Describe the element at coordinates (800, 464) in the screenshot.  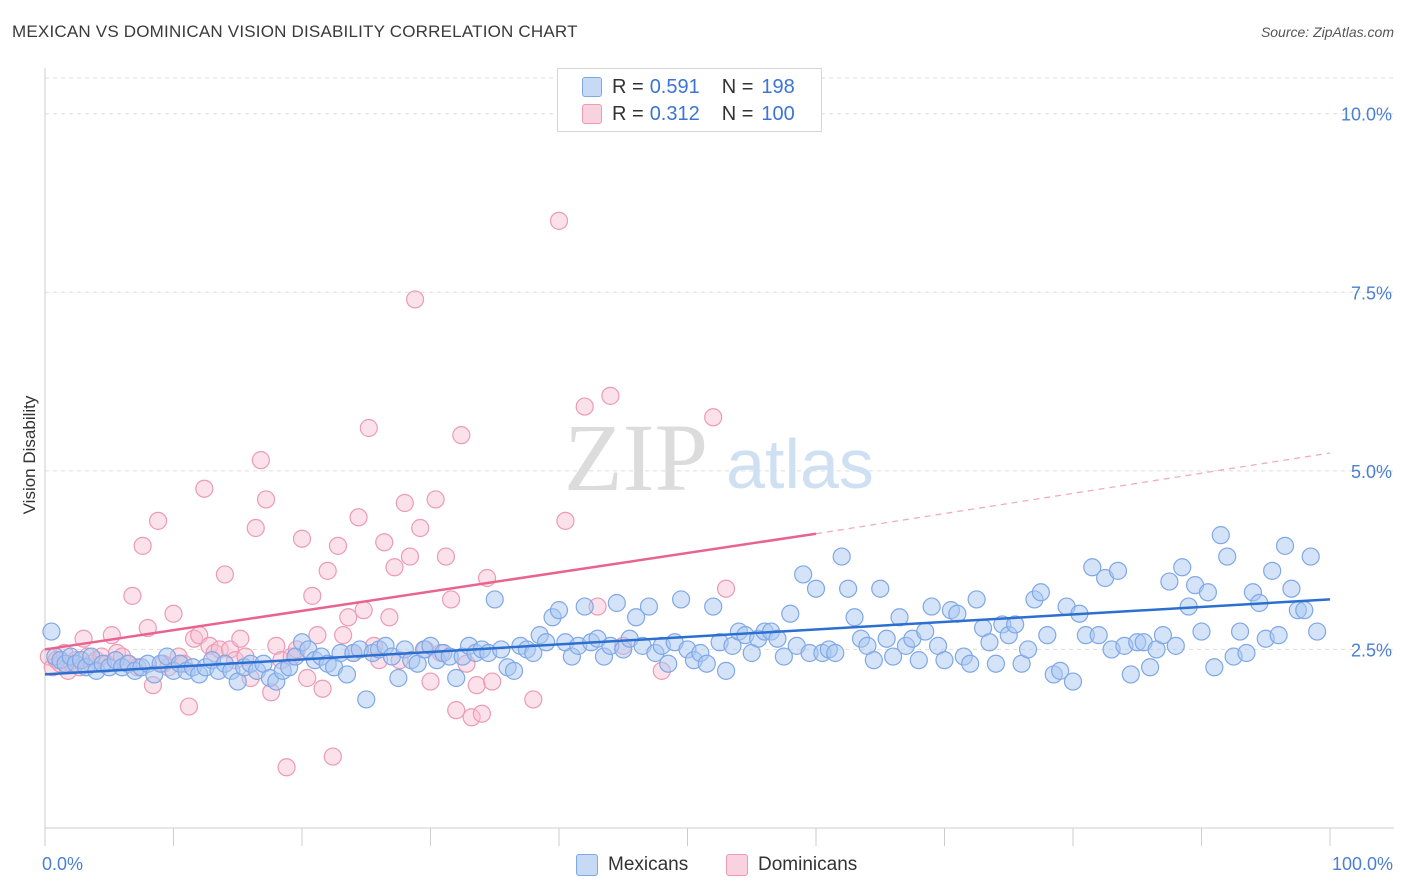
I see `watermark-atlas: atlas` at that location.